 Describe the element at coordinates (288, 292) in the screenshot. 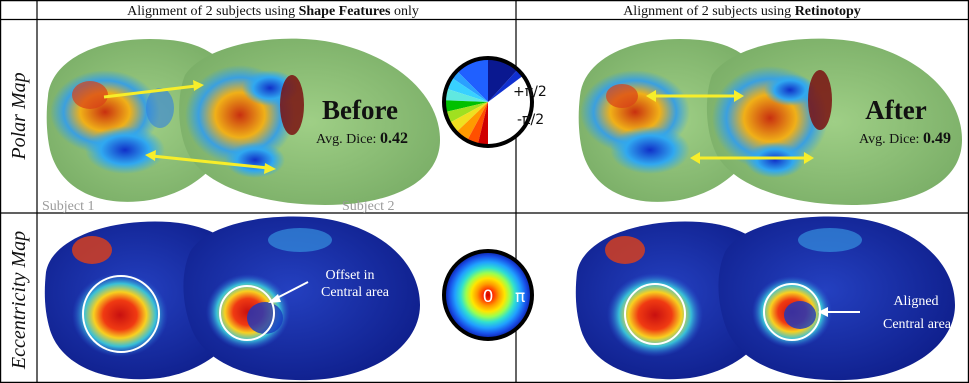

I see `offset-arrow` at that location.